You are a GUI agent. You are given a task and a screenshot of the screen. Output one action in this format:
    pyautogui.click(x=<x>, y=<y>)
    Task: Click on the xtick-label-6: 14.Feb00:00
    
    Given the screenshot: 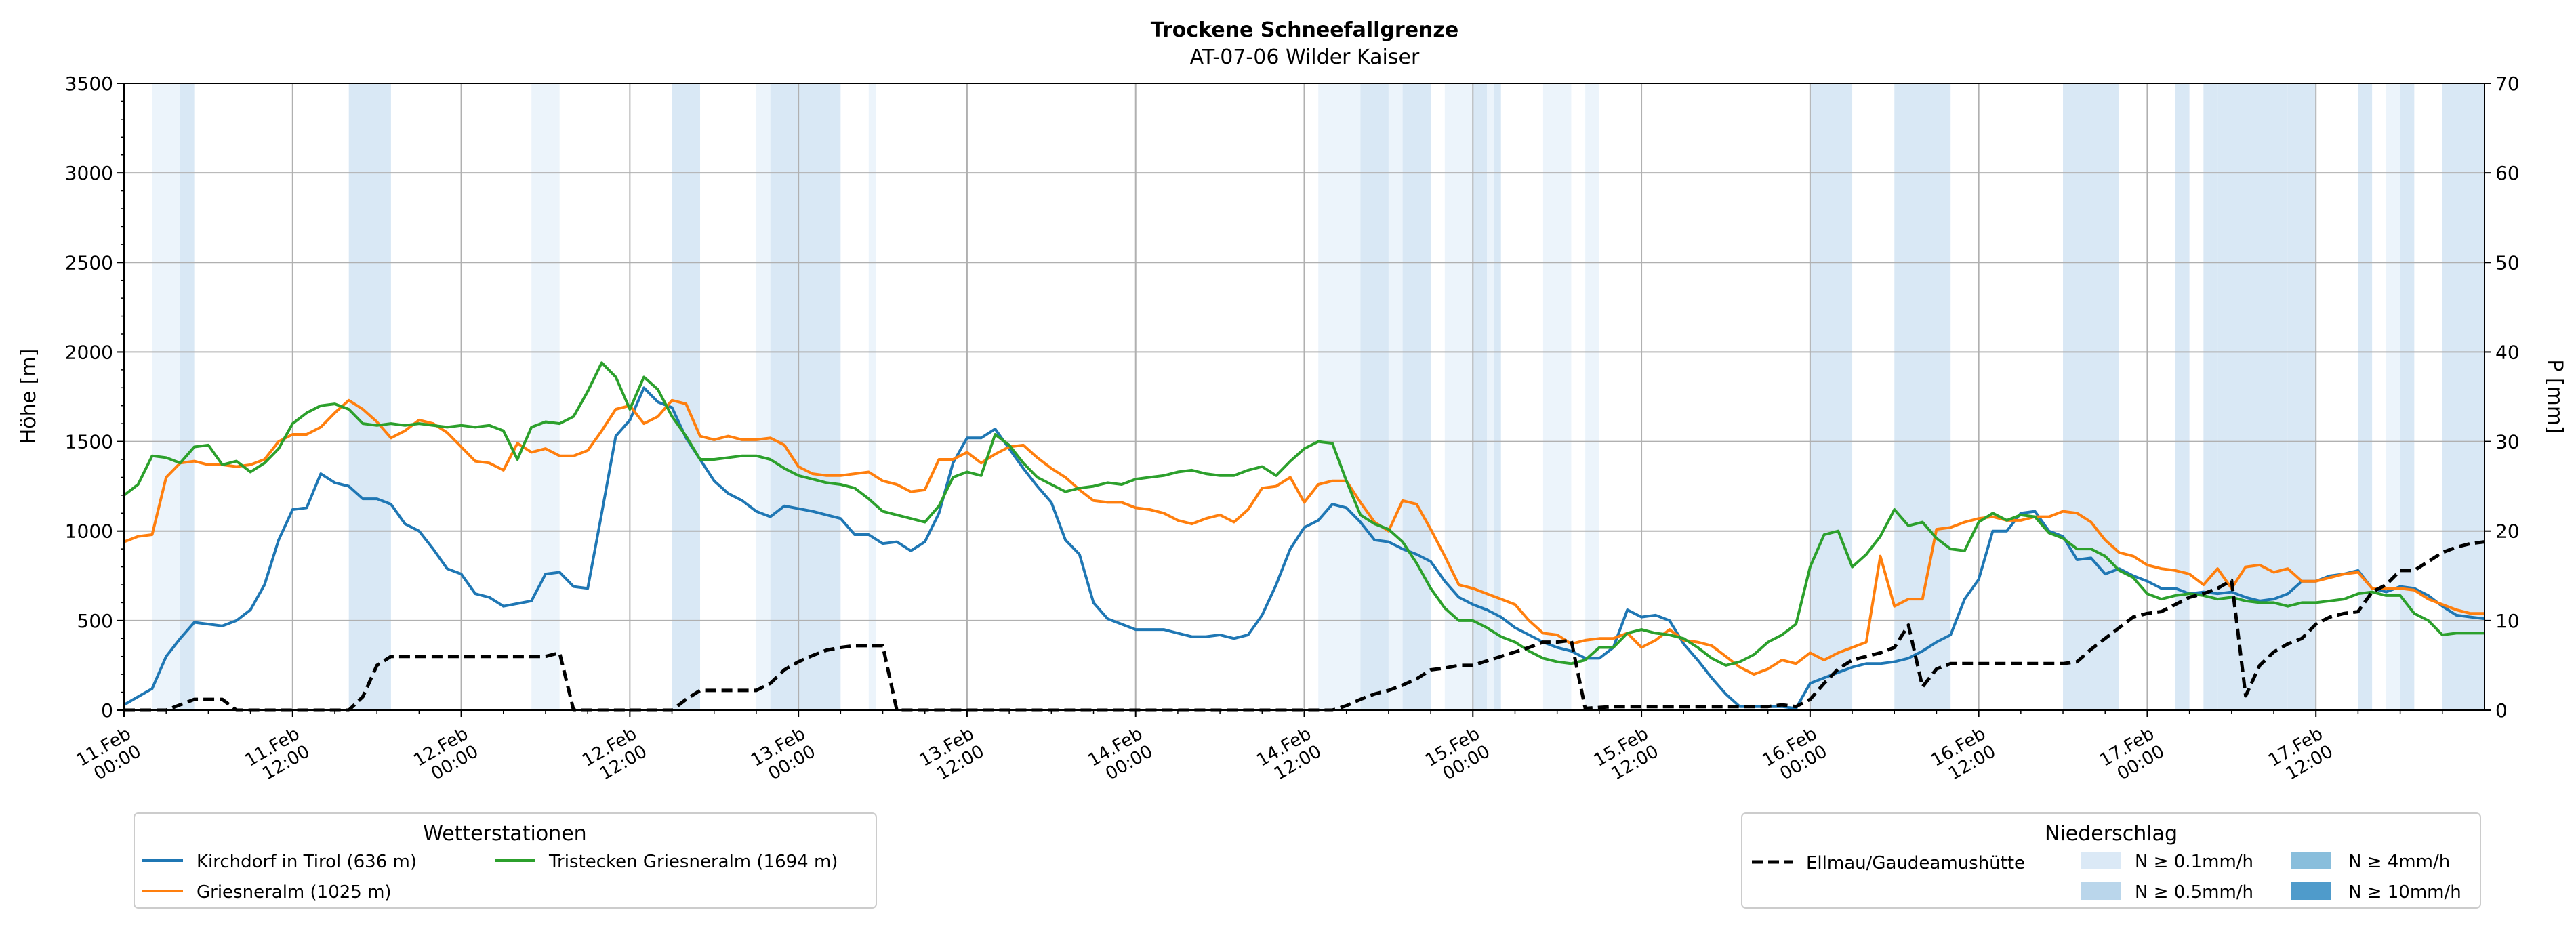 What is the action you would take?
    pyautogui.click(x=1121, y=756)
    